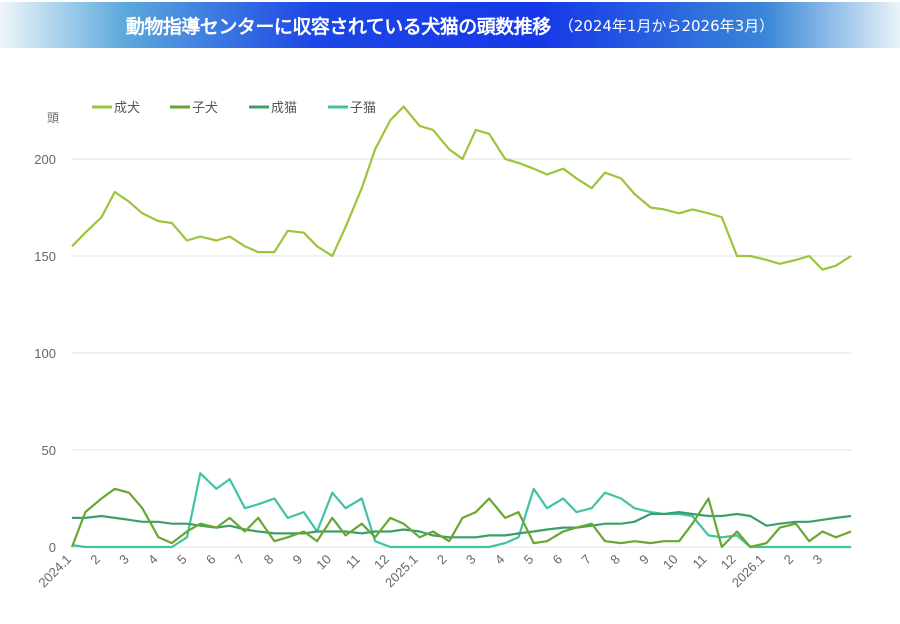  I want to click on chart-title: 動物指導センターに収容されている犬猫の頭数推移, so click(338, 26).